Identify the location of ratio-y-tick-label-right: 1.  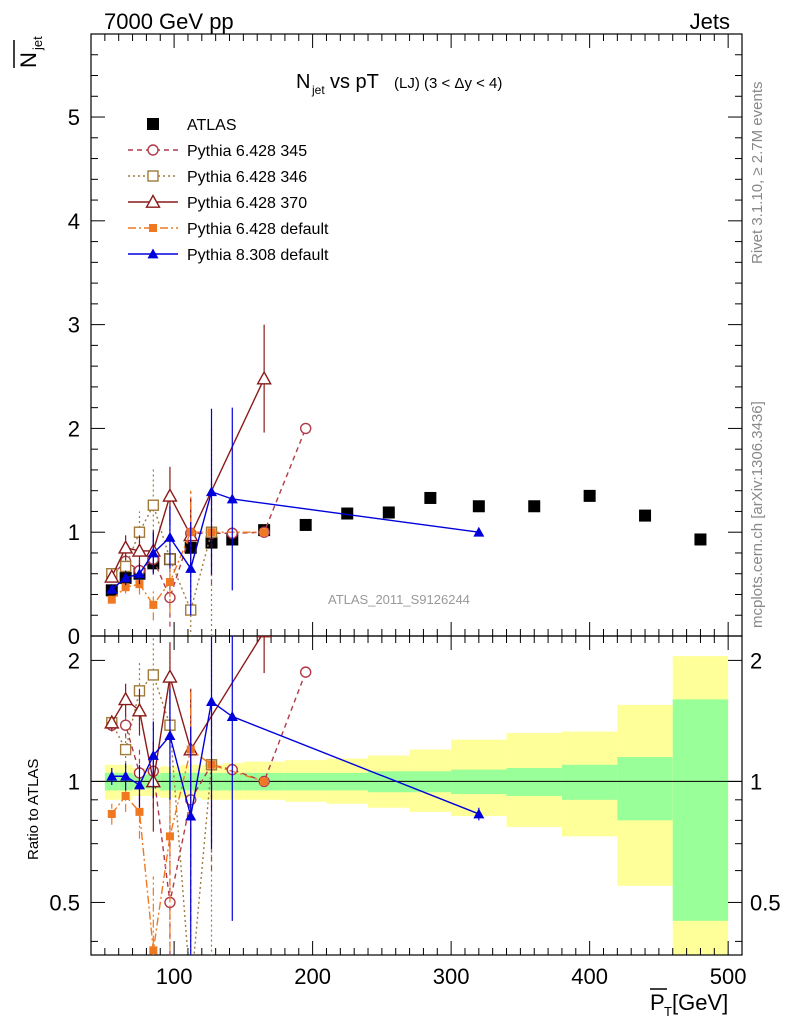
(756, 781).